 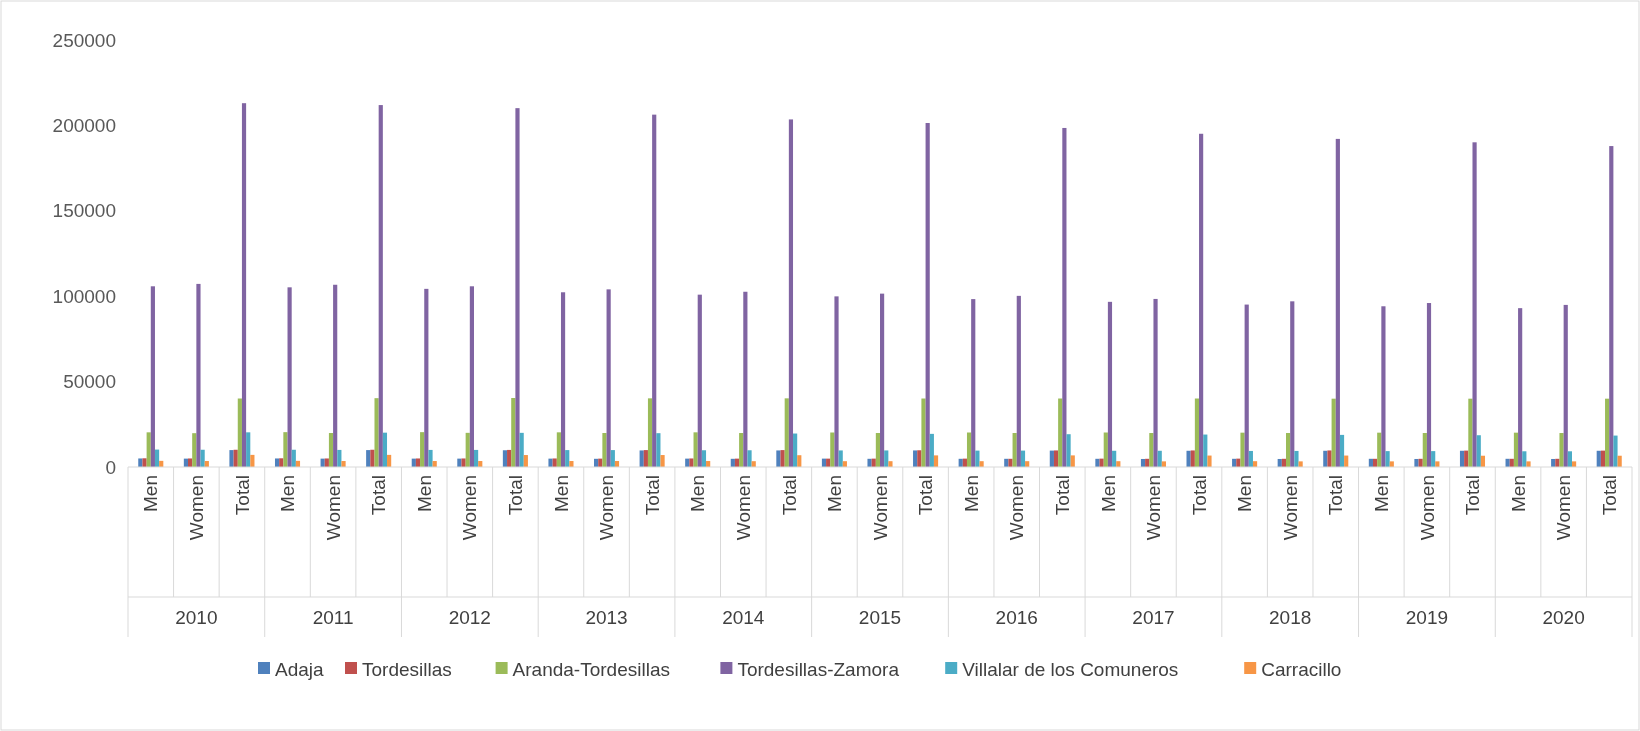 I want to click on text: 2014, so click(x=743, y=617).